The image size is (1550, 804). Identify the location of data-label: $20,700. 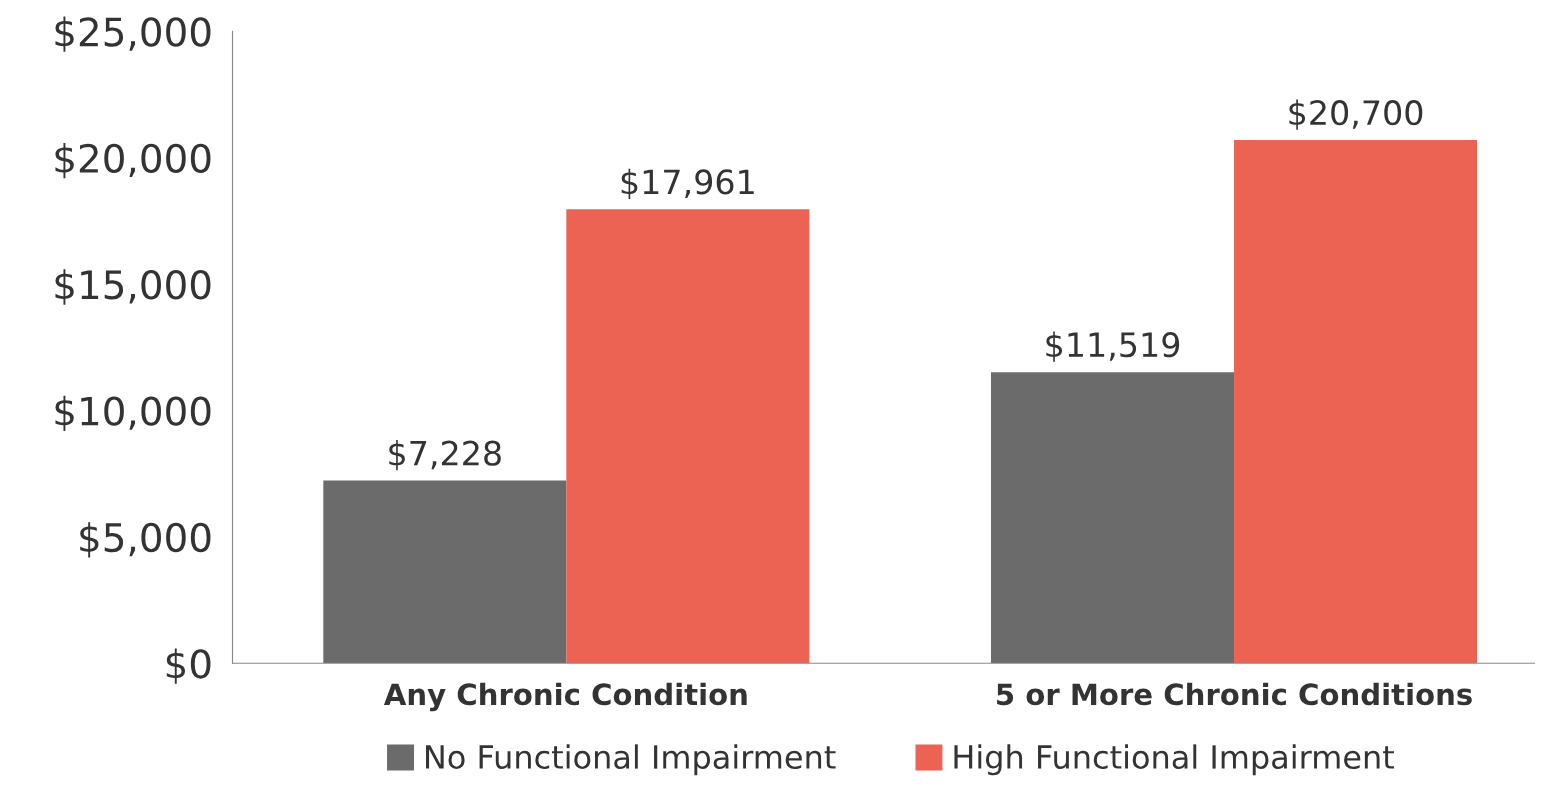
(1356, 114).